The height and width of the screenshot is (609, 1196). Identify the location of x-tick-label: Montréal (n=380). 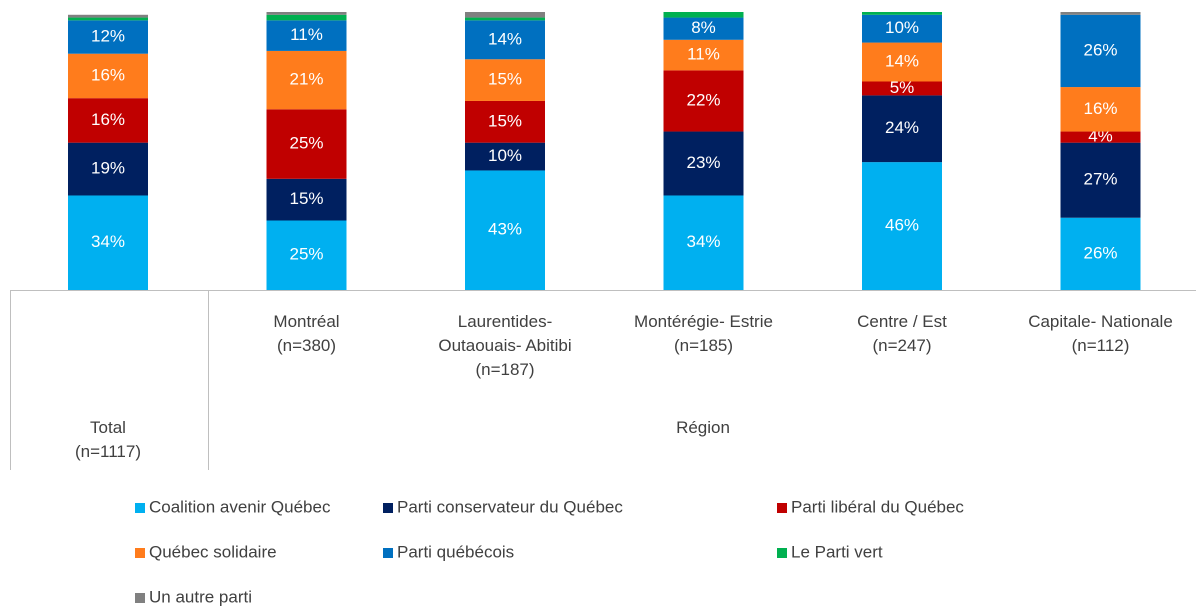
(306, 333).